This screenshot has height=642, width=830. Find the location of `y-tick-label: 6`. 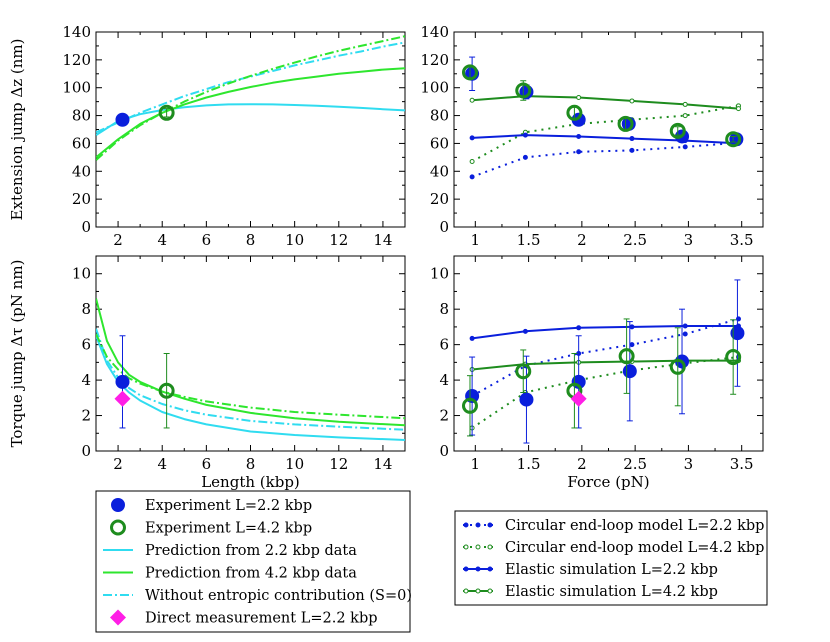

y-tick-label: 6 is located at coordinates (86, 345).